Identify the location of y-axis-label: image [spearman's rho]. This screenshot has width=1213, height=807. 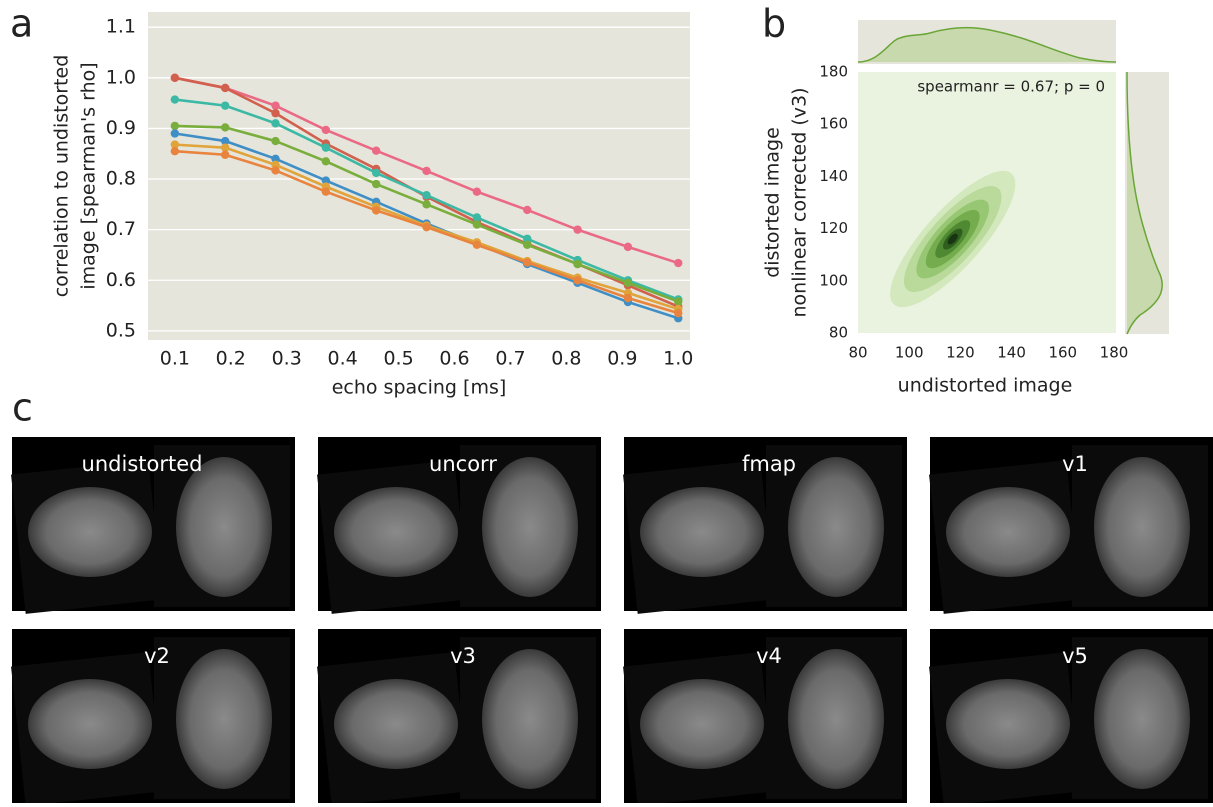
(89, 175).